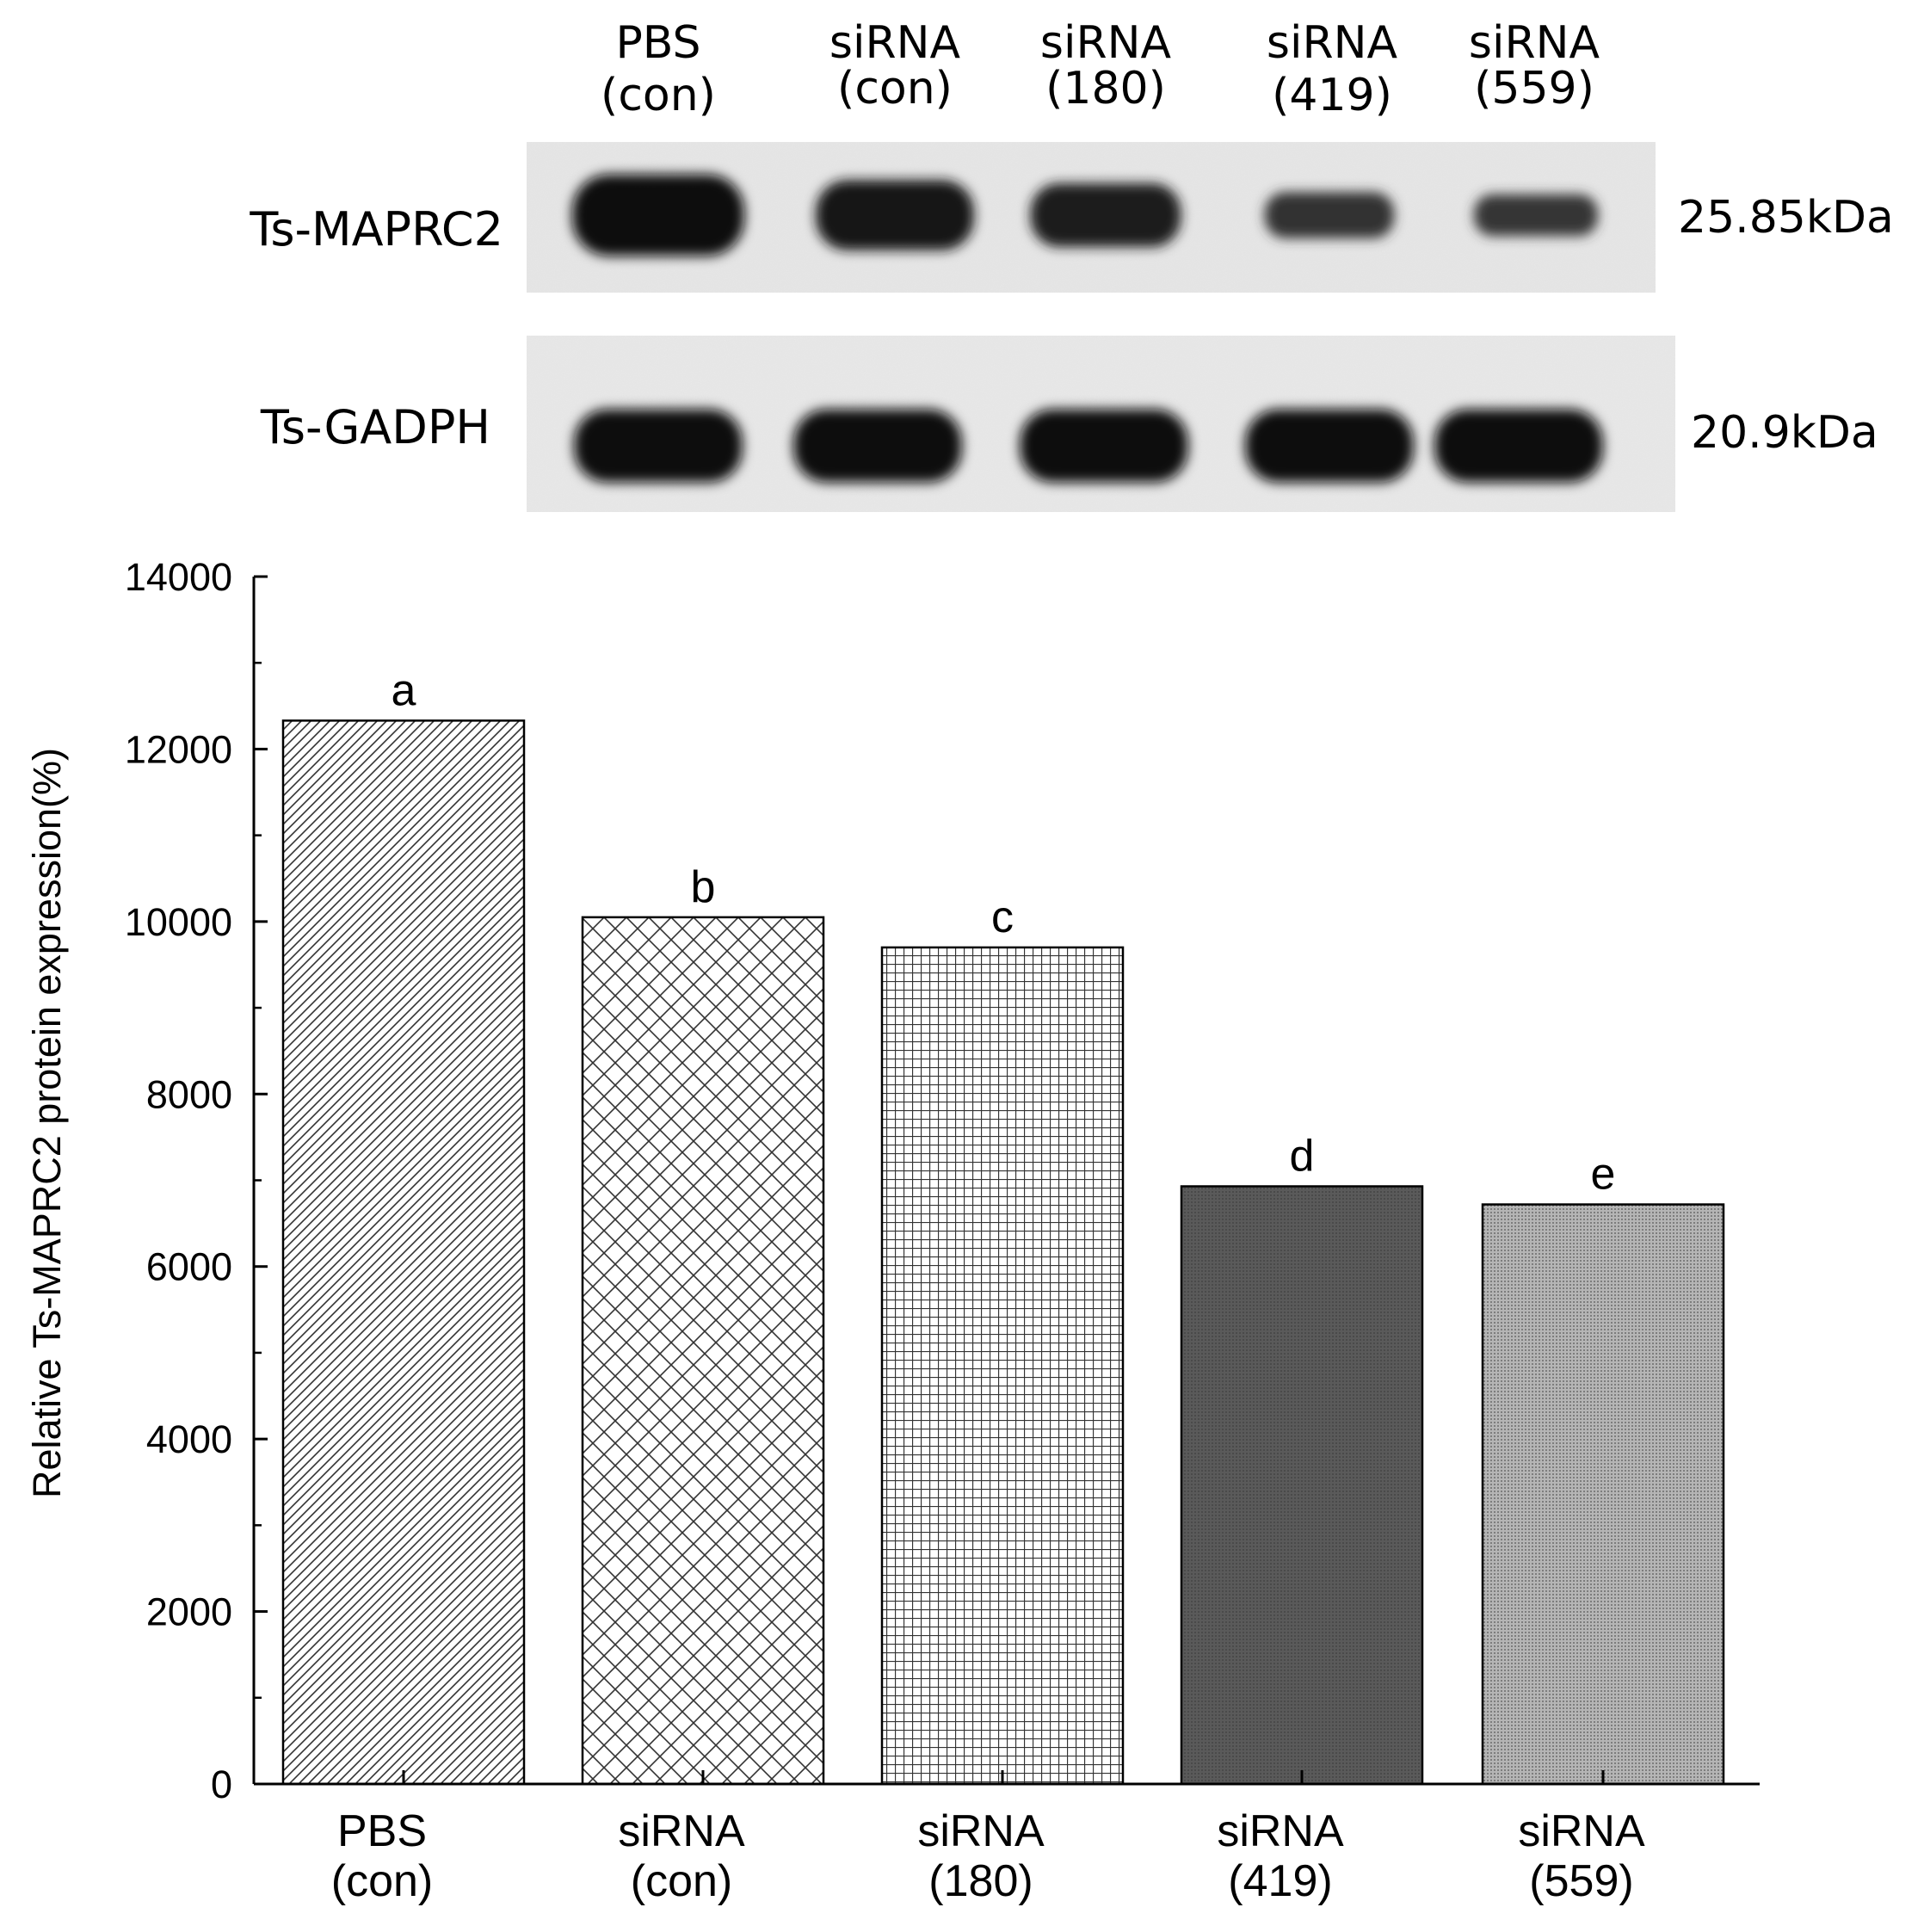  What do you see at coordinates (681, 1831) in the screenshot?
I see `x-tick-label-2-line1: siRNA` at bounding box center [681, 1831].